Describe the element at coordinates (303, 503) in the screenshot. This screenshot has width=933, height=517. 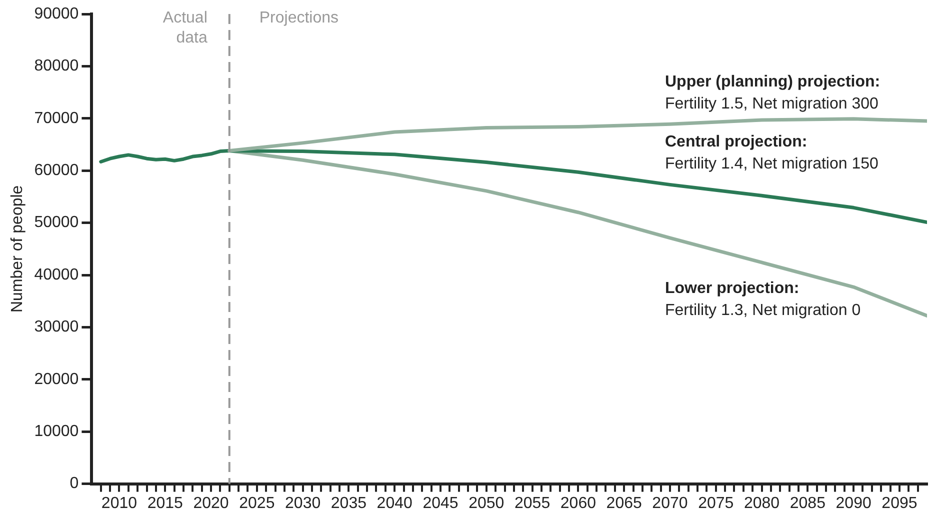
I see `x-tick-label: 2030` at that location.